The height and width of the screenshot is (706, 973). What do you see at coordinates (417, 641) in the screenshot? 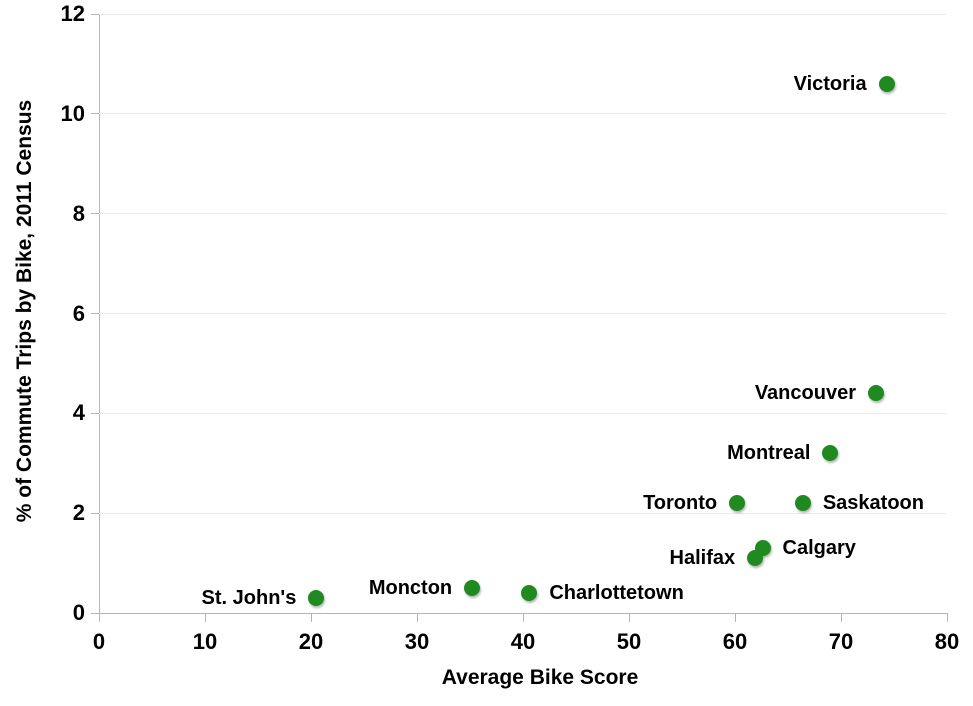
I see `x-tick-label: 30` at bounding box center [417, 641].